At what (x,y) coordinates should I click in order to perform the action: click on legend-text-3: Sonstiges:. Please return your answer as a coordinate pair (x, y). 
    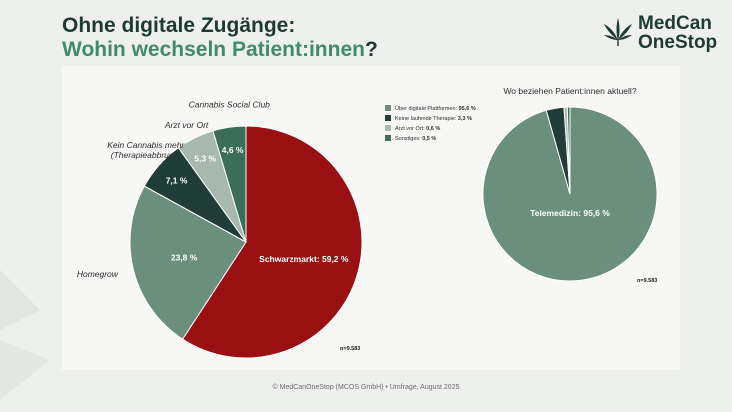
    Looking at the image, I should click on (408, 139).